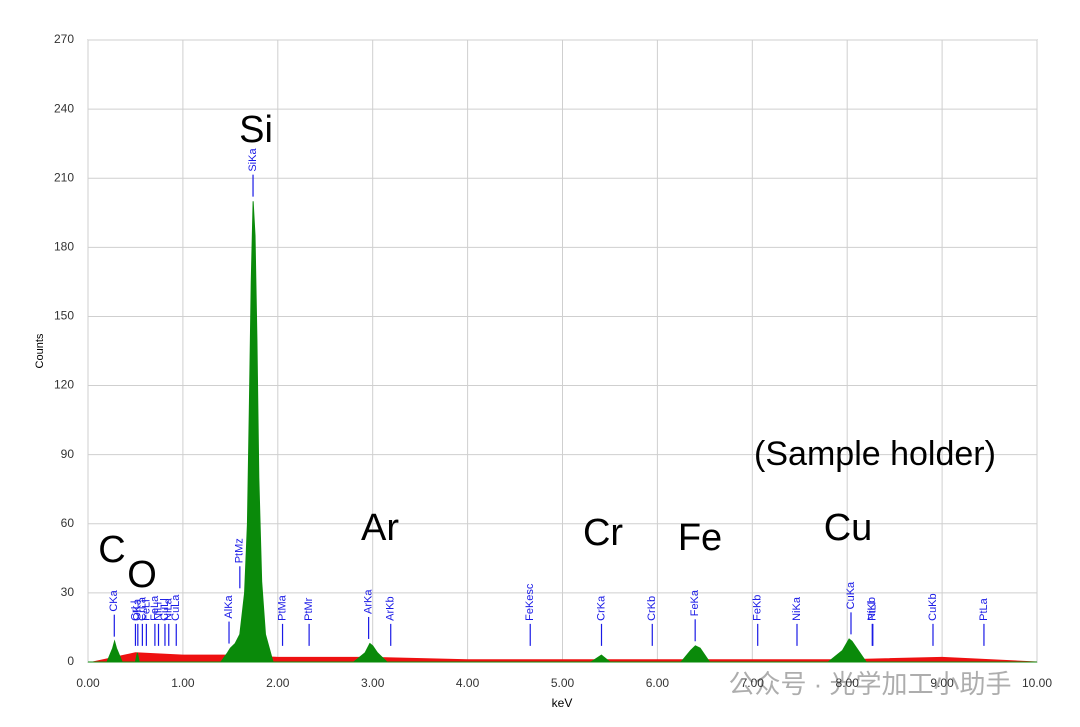 The height and width of the screenshot is (727, 1080). I want to click on y-tick-label: 90, so click(68, 454).